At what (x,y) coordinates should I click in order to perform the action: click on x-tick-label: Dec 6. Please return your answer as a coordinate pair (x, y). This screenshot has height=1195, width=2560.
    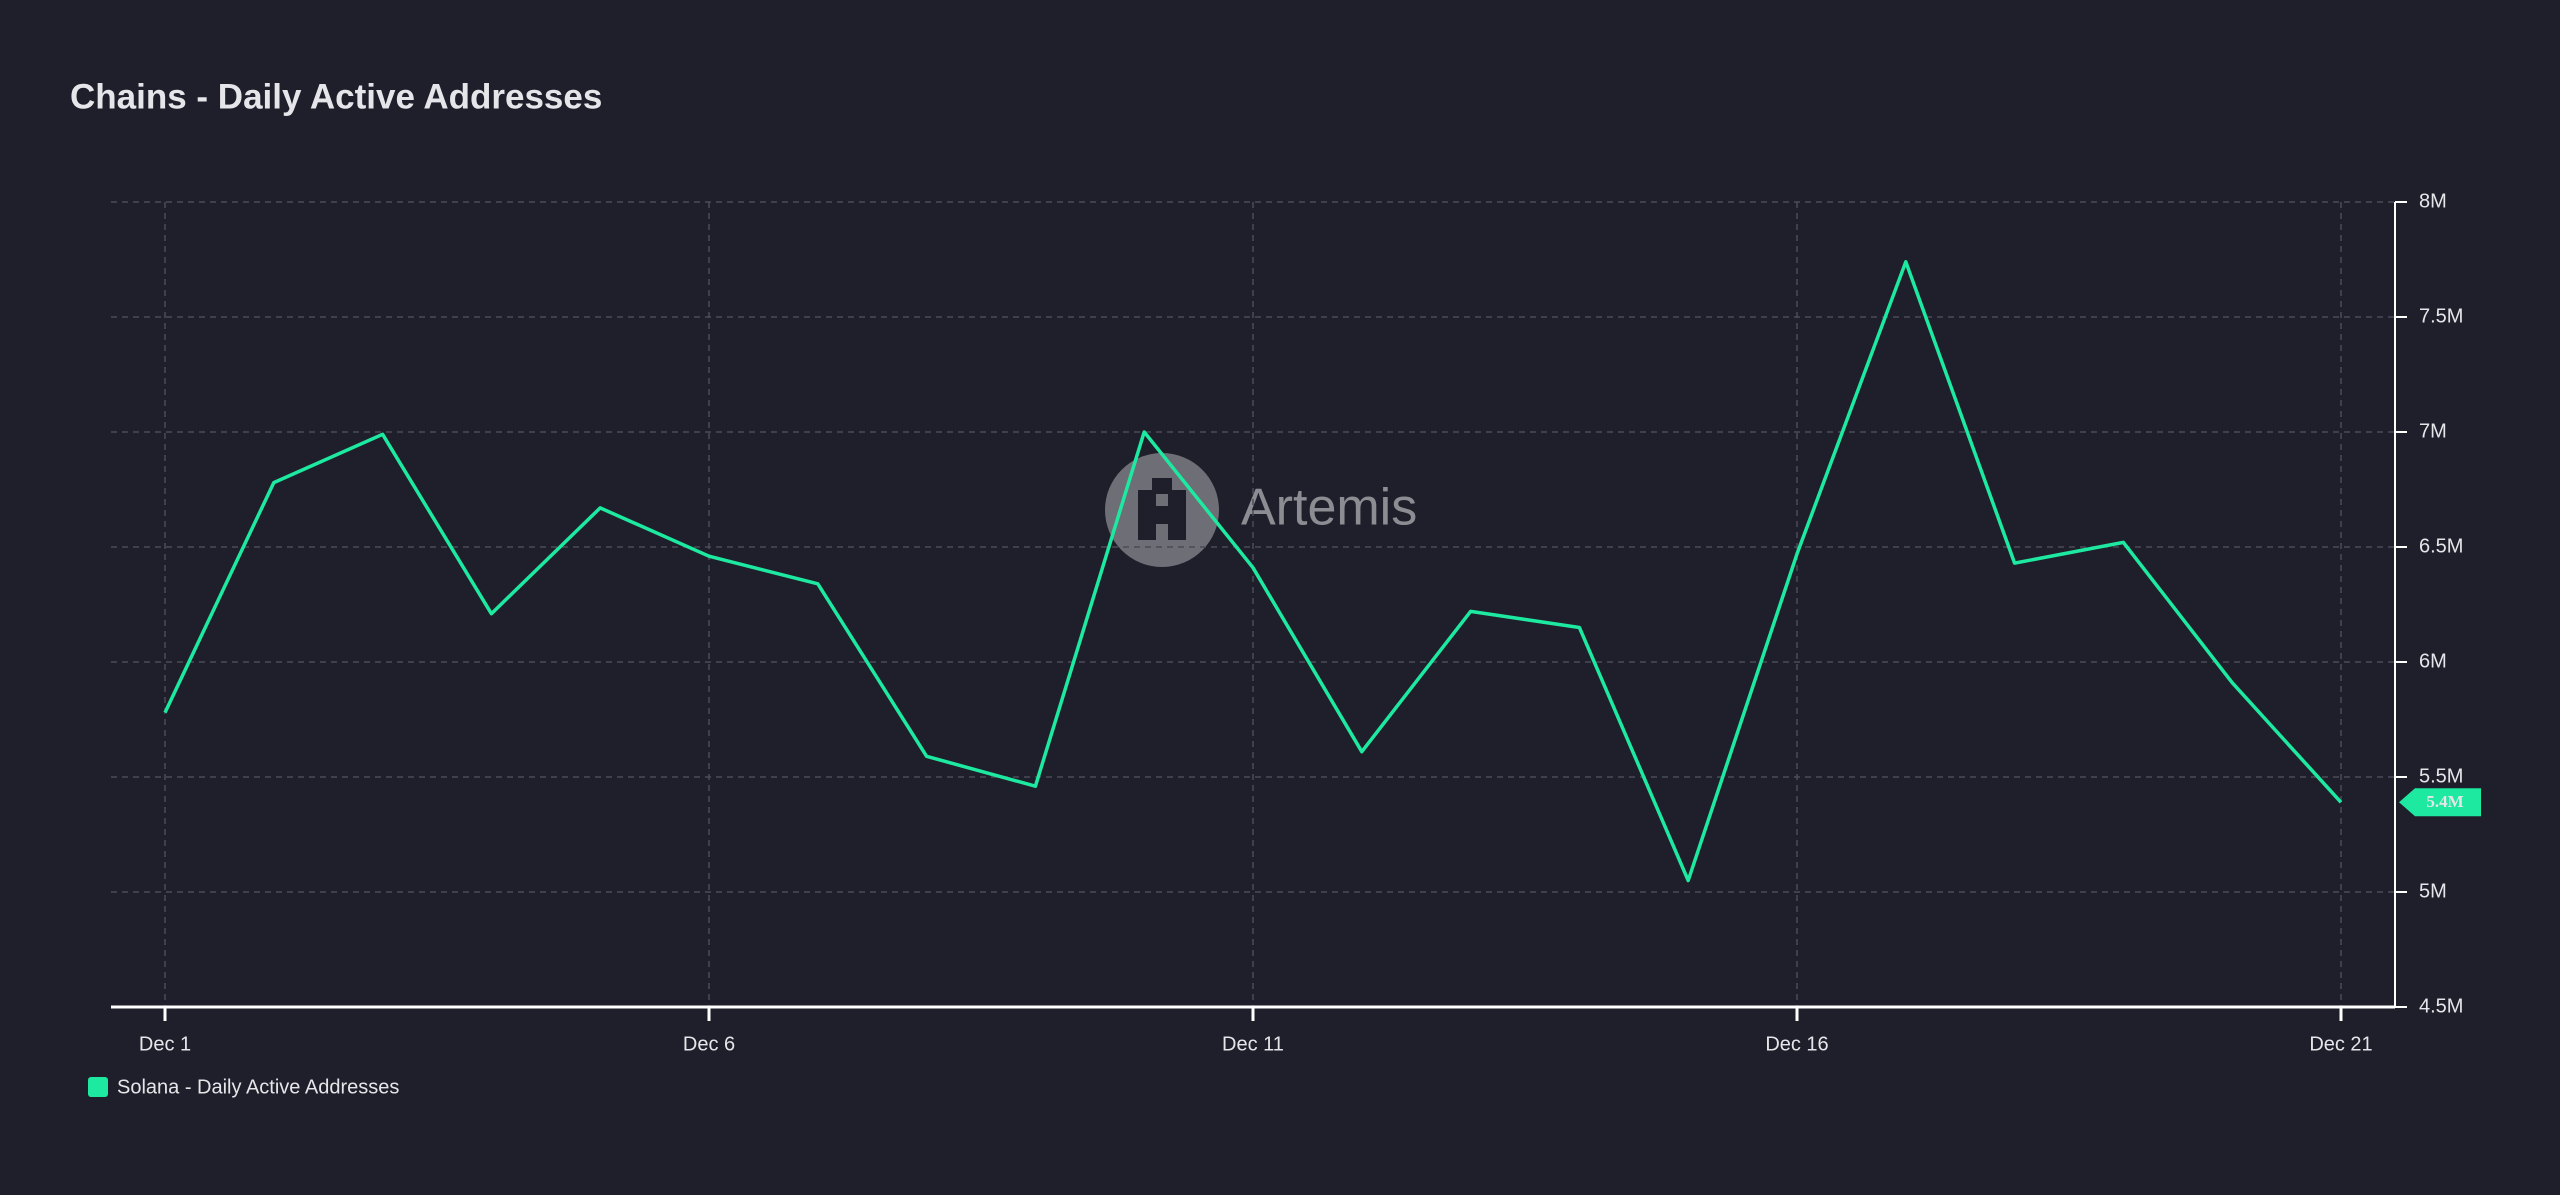
    Looking at the image, I should click on (709, 1044).